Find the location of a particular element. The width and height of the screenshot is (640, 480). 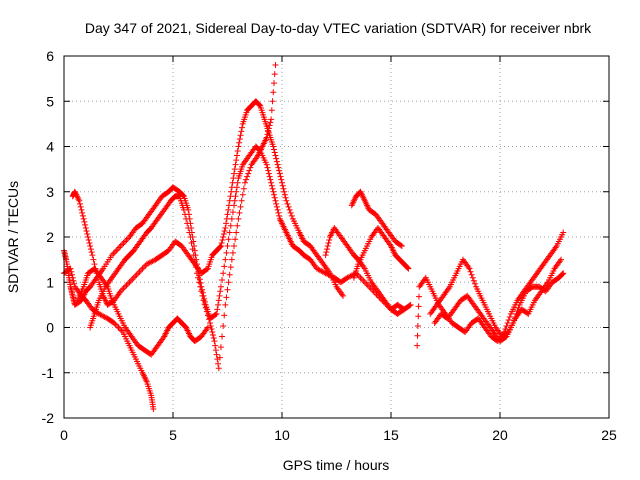

y-tick-label: 3 is located at coordinates (50, 192).